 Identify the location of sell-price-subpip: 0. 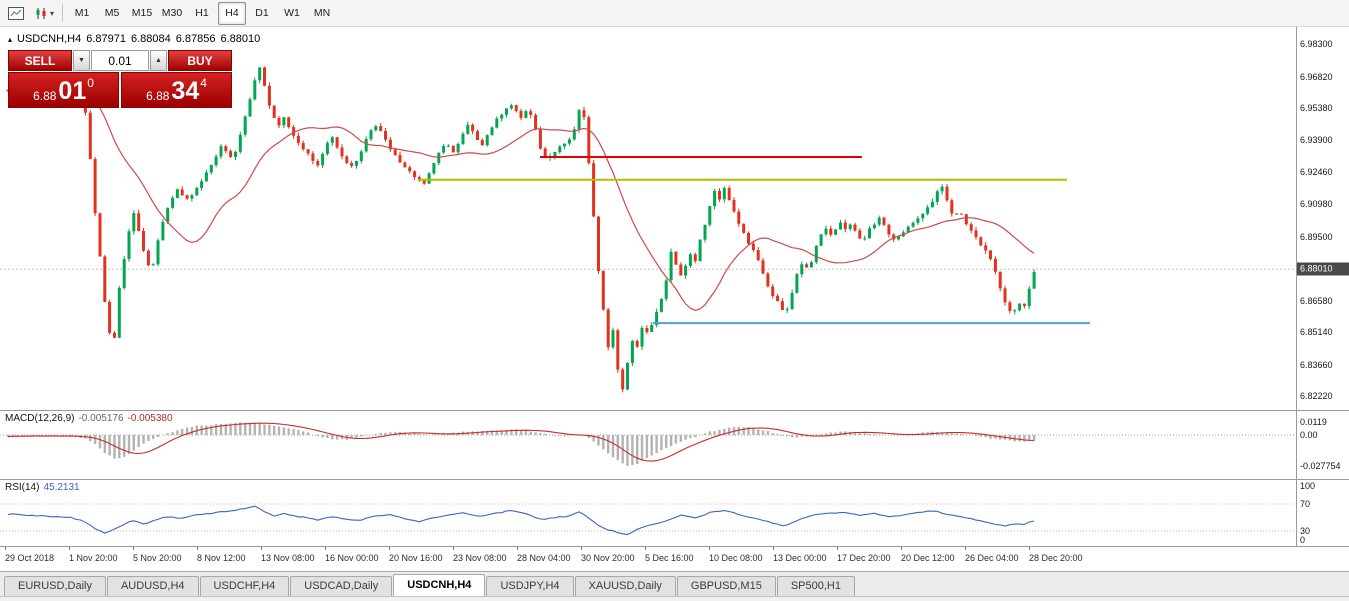
(90, 83).